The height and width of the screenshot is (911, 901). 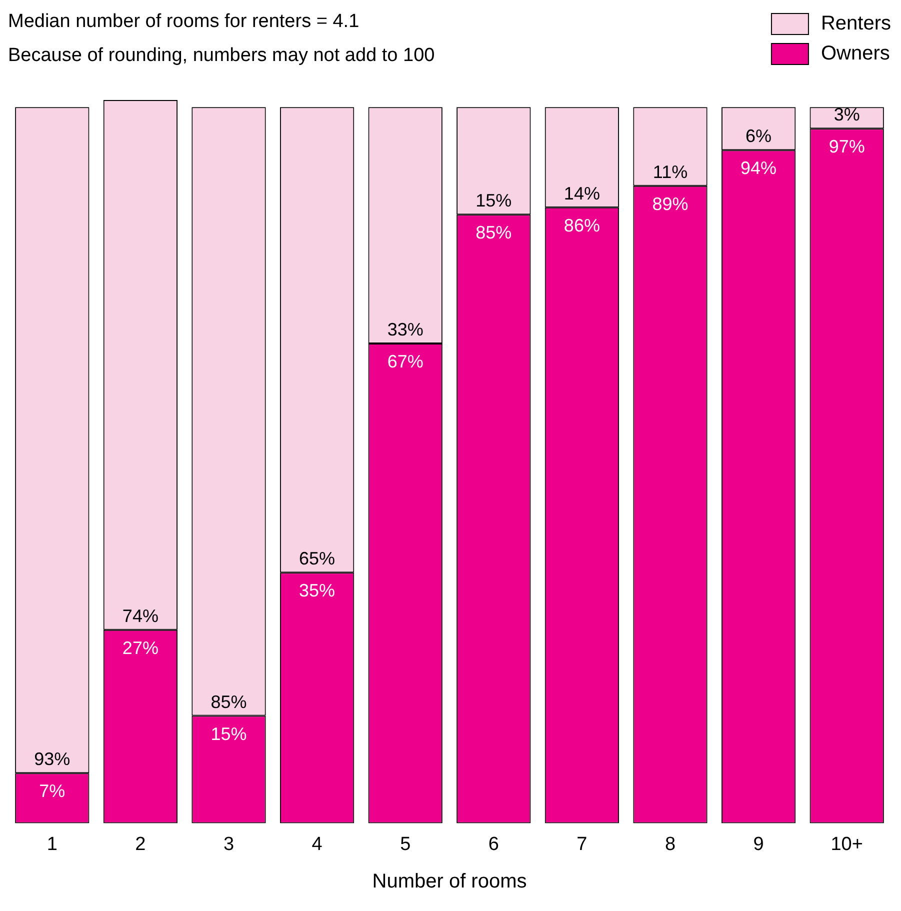 I want to click on x-tick-label: 7, so click(x=582, y=844).